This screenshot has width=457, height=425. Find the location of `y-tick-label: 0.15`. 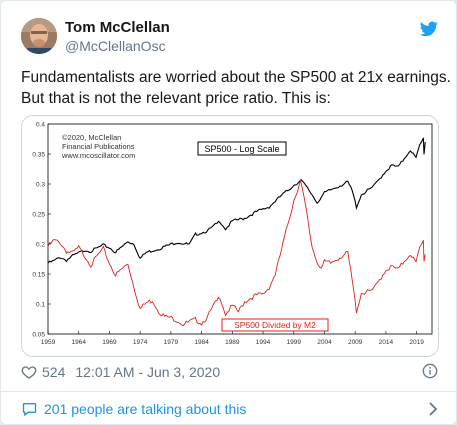

y-tick-label: 0.15 is located at coordinates (38, 275).